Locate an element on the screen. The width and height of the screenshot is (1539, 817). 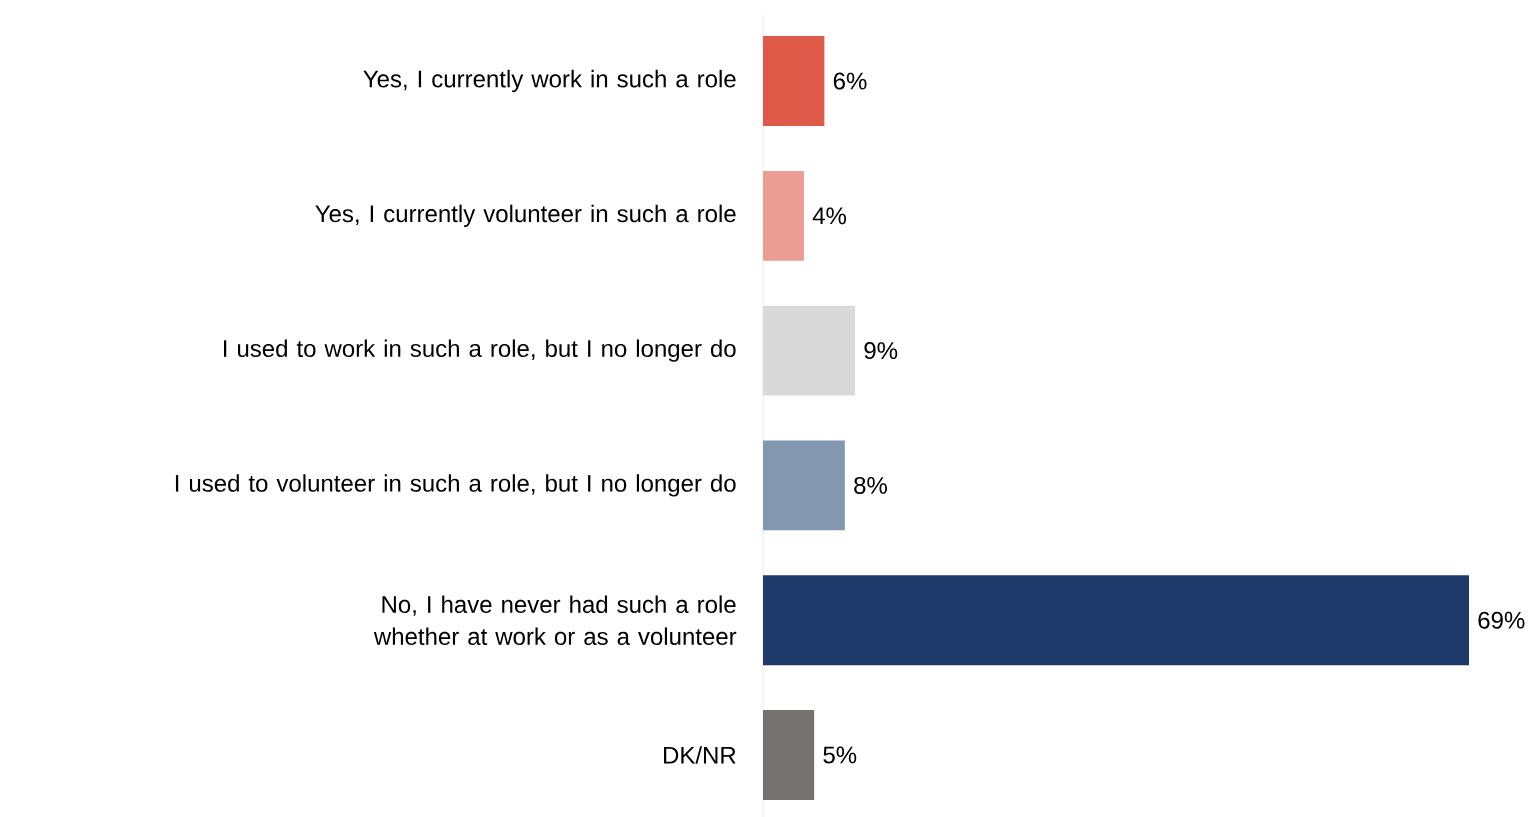
y-tick-label: Yes, I currently volunteer in such a role is located at coordinates (525, 216).